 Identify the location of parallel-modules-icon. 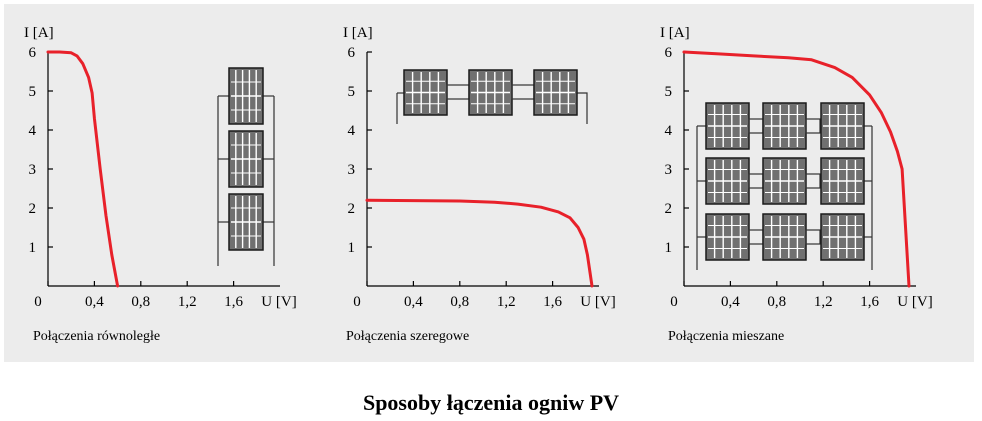
(246, 166).